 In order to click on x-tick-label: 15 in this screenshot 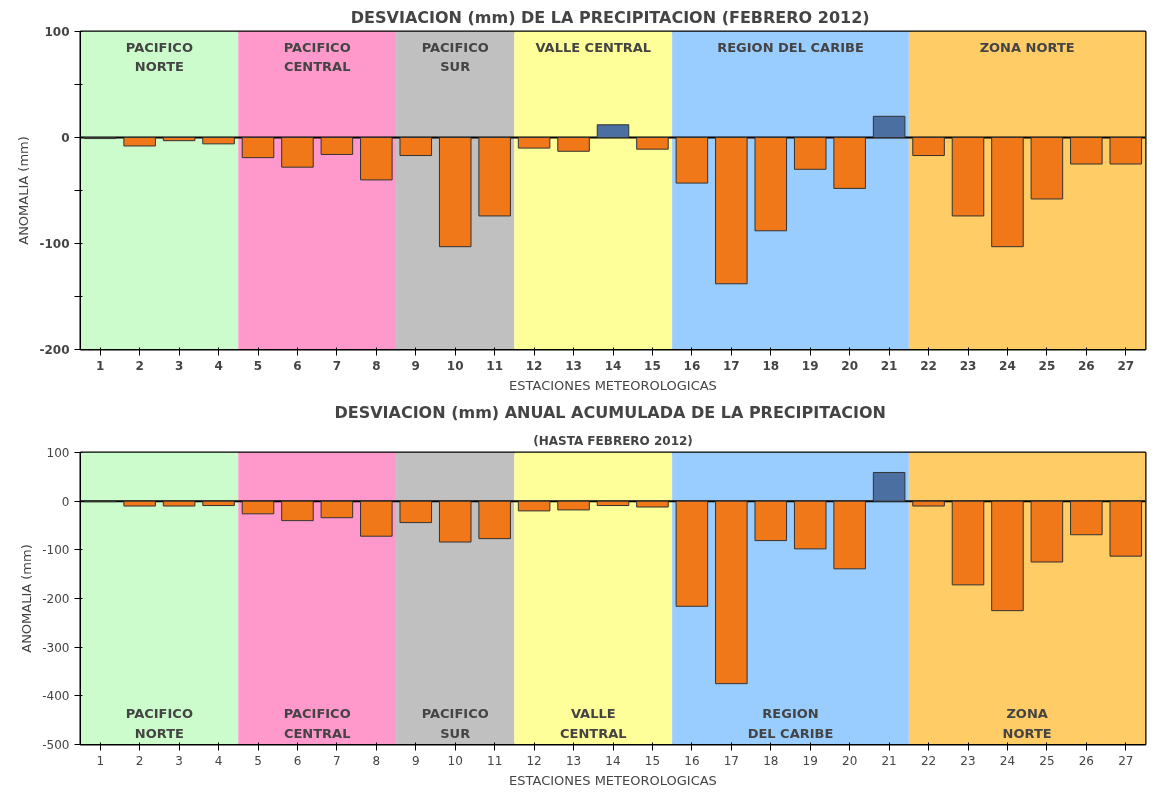, I will do `click(652, 760)`.